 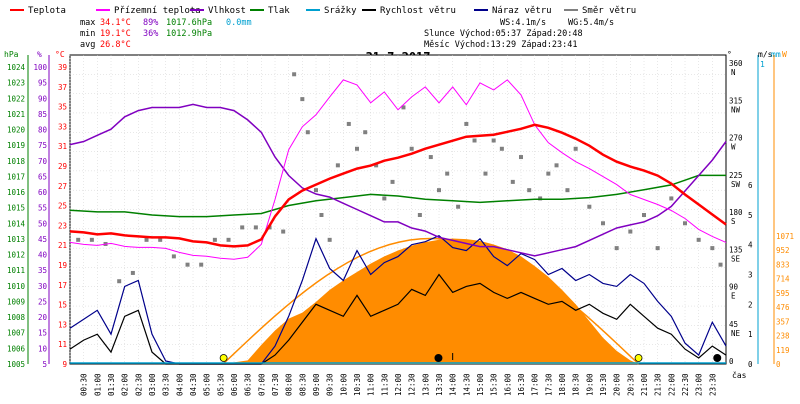 What do you see at coordinates (157, 11) in the screenshot?
I see `legend-label: Přízemní teplota` at bounding box center [157, 11].